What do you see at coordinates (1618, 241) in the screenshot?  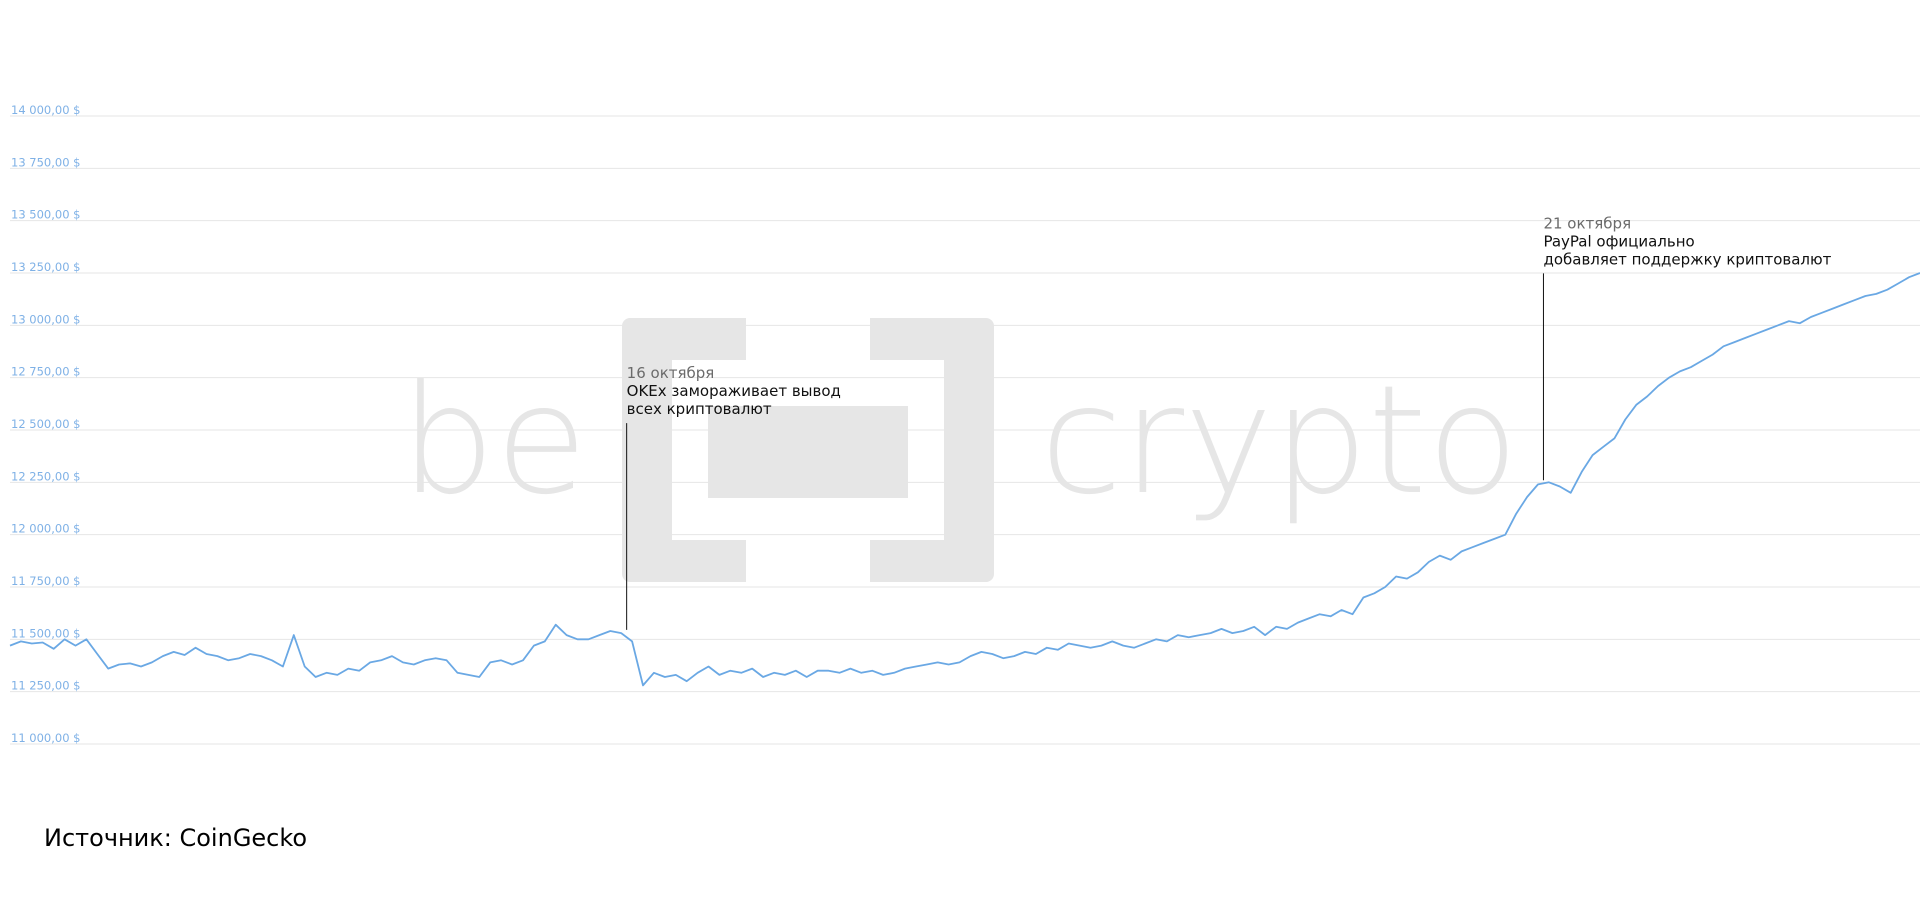 I see `annotation-text: PayPal официально` at bounding box center [1618, 241].